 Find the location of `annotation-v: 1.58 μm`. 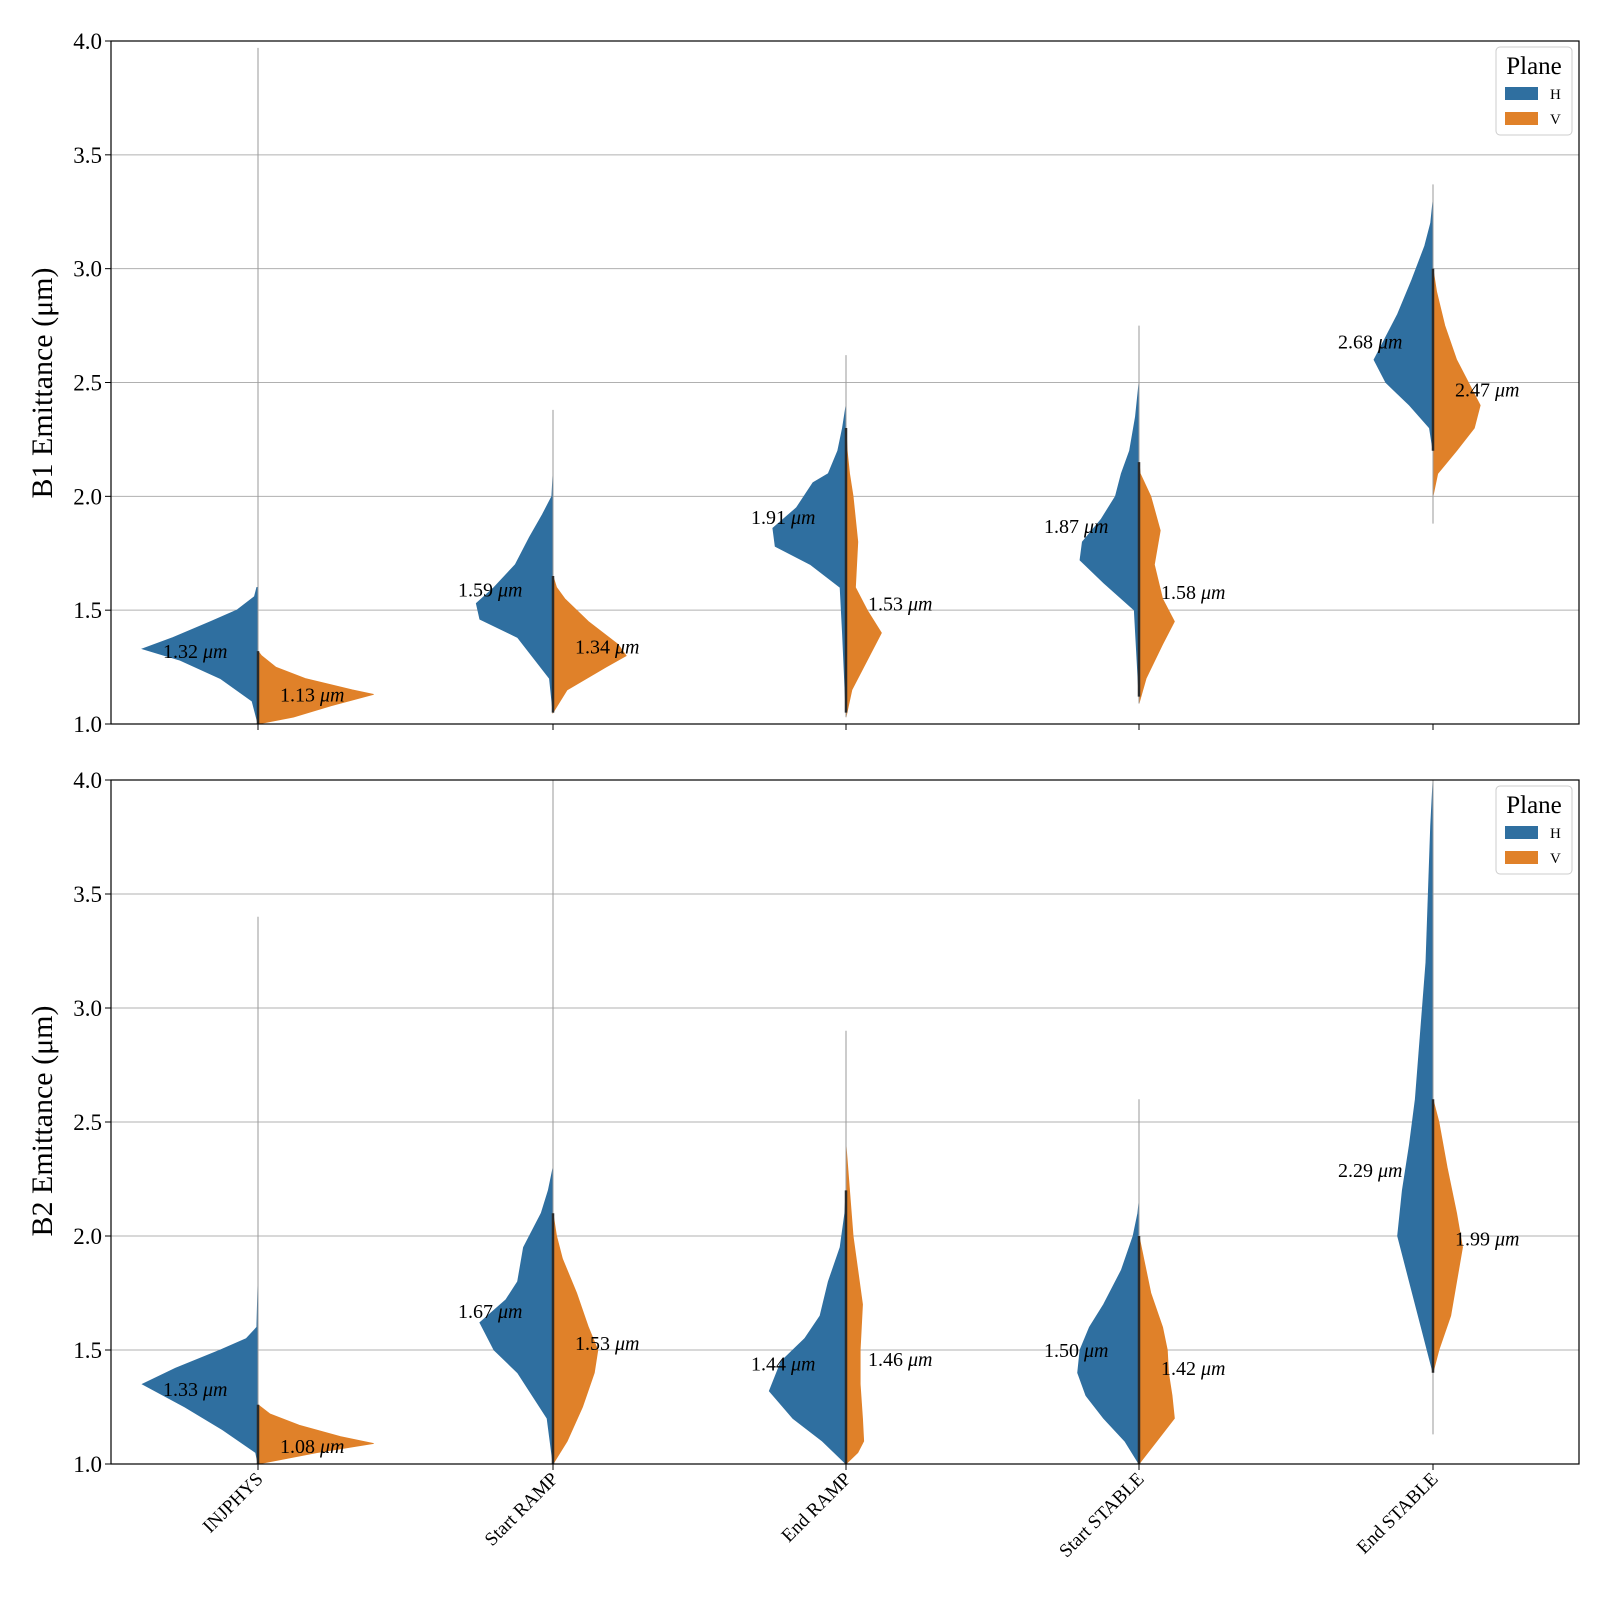

annotation-v: 1.58 μm is located at coordinates (1193, 593).